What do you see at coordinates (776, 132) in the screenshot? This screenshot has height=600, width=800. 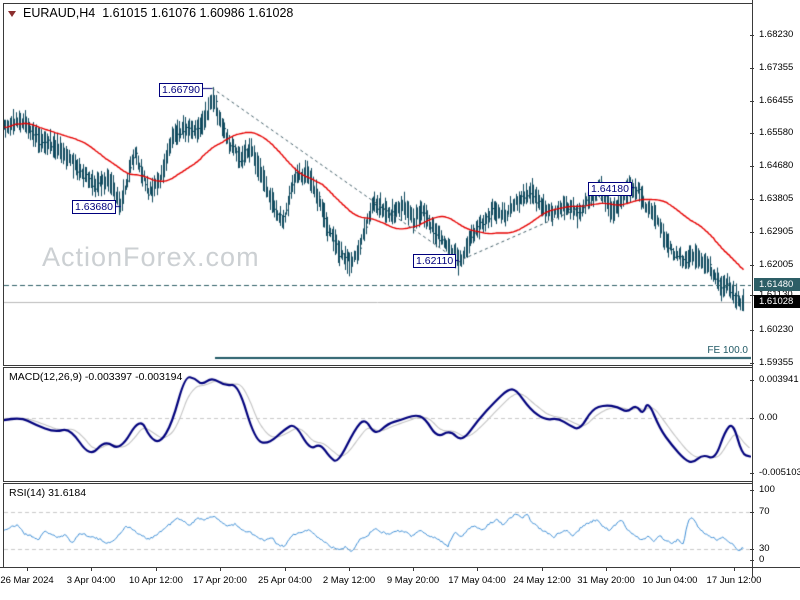 I see `axis-price-label: 1.65580` at bounding box center [776, 132].